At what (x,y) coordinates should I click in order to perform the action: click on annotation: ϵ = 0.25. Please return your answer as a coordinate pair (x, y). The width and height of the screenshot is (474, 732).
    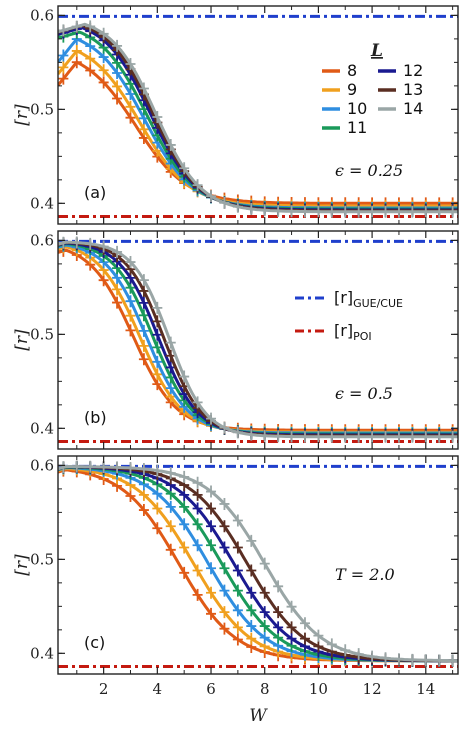
    Looking at the image, I should click on (369, 170).